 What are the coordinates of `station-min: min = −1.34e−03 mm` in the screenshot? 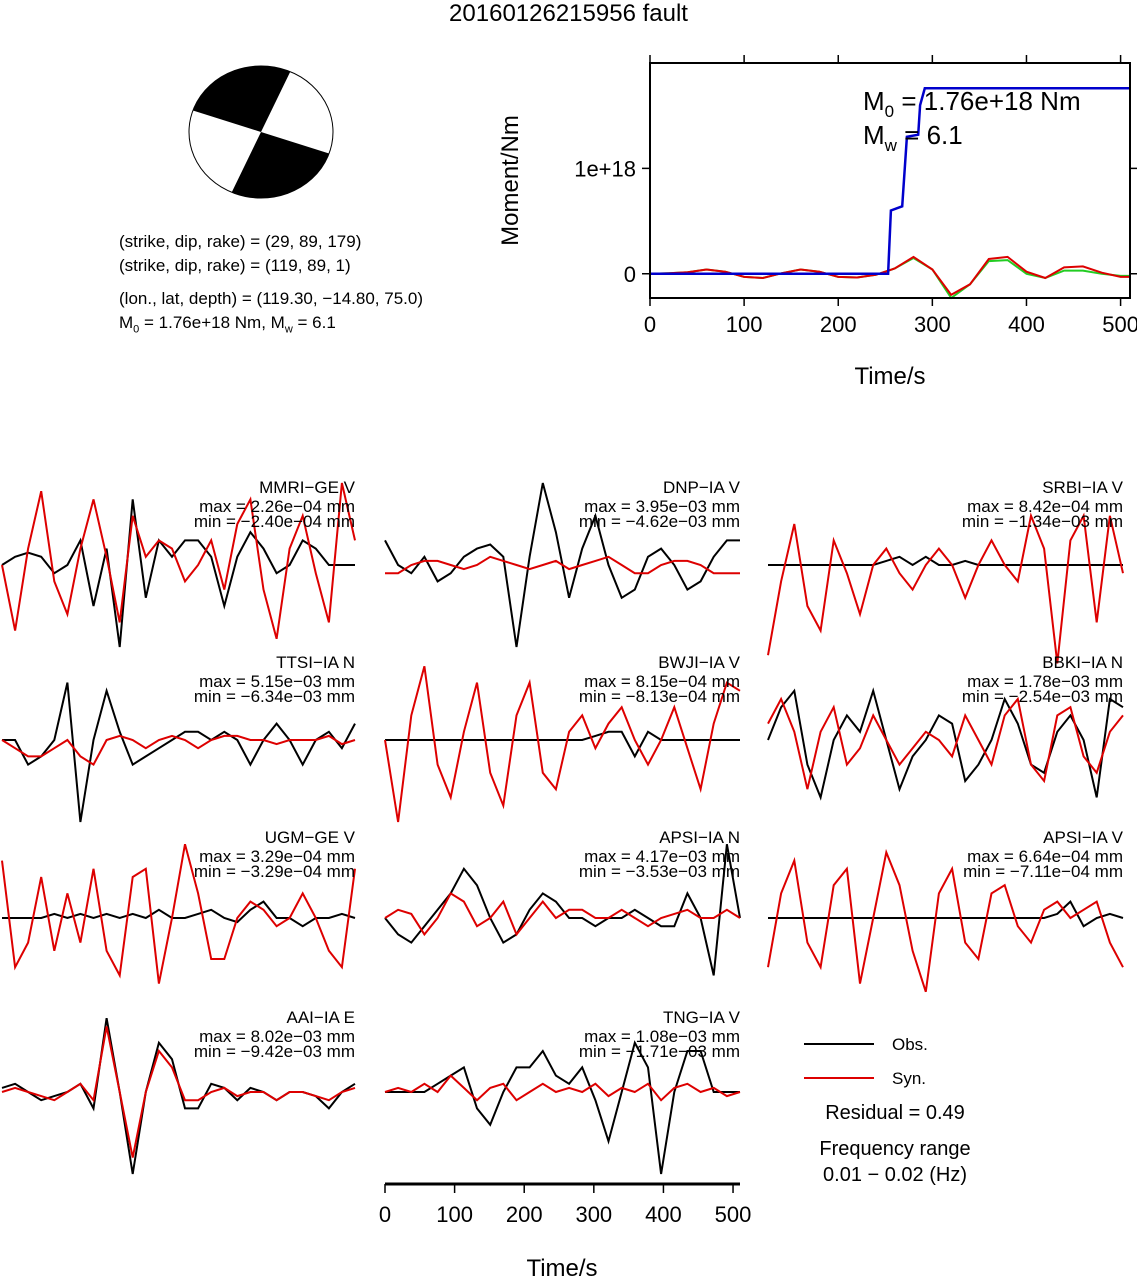 It's located at (1042, 521).